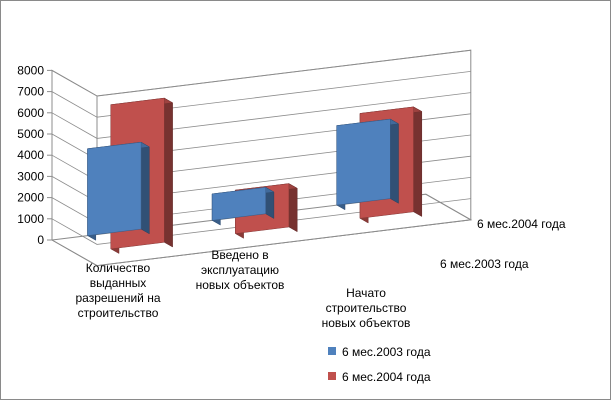  I want to click on legend-entry: 6 мес.2003 года, so click(379, 352).